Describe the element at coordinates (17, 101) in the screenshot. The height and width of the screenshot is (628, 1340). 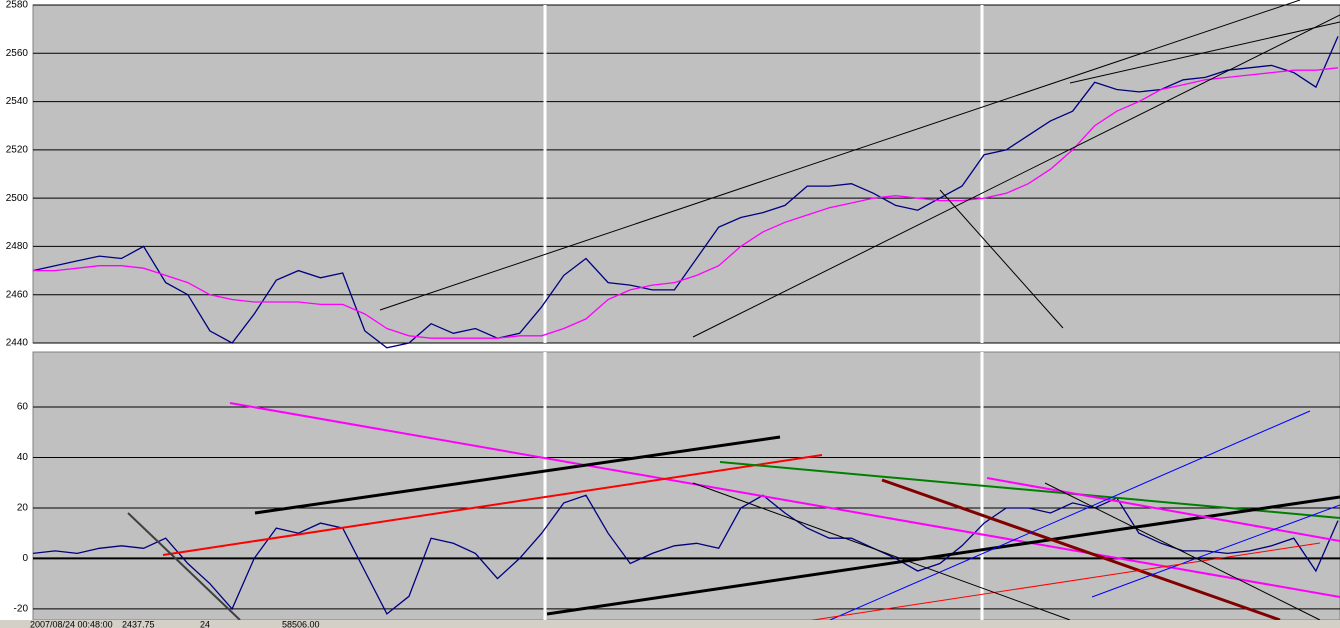
I see `y-tick-label: 2540` at that location.